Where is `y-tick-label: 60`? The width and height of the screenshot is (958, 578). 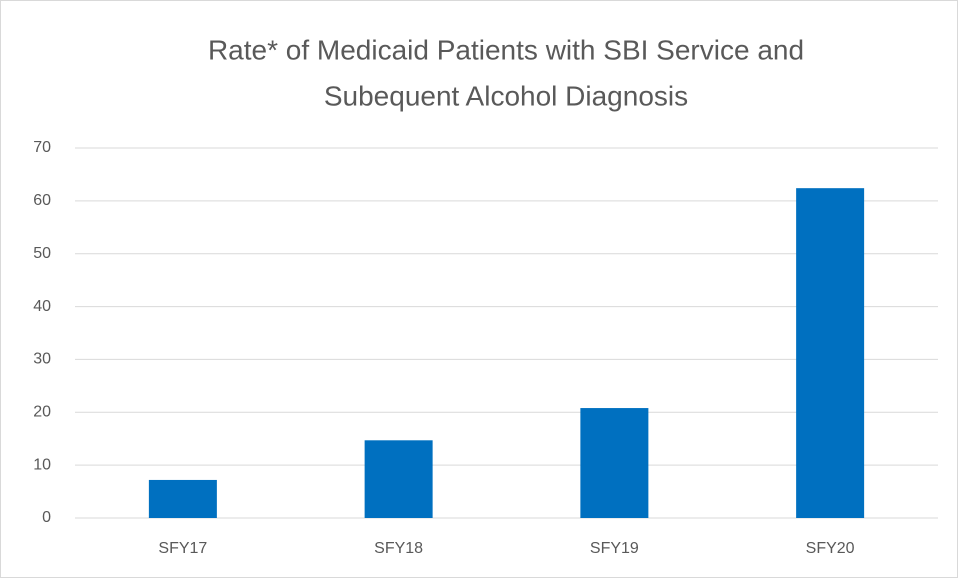
y-tick-label: 60 is located at coordinates (42, 200).